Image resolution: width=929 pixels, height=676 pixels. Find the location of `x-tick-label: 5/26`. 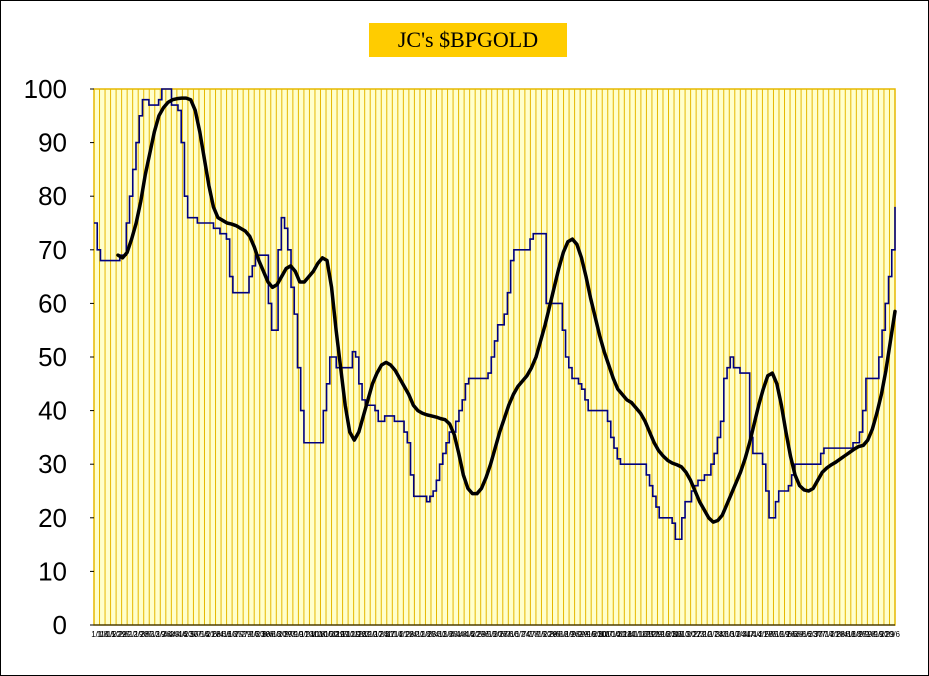

x-tick-label: 5/26 is located at coordinates (787, 634).